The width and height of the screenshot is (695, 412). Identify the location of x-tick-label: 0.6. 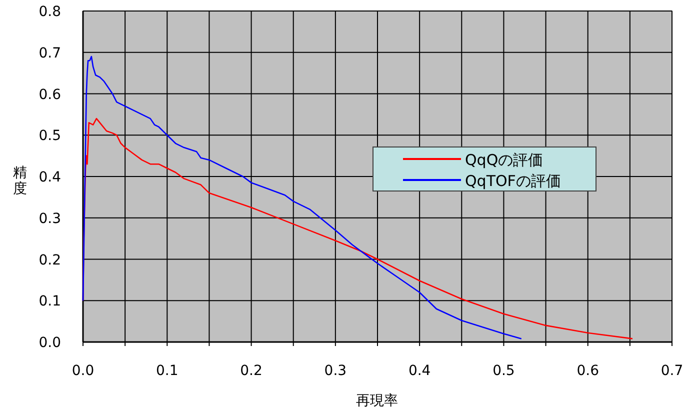
(588, 371).